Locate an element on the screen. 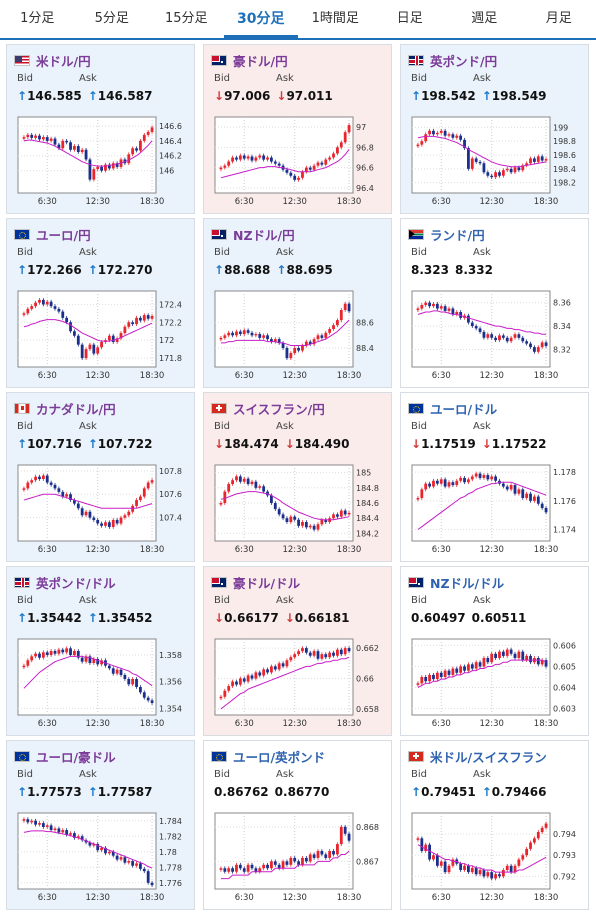  currency-pair-link: 豪ドル/ドル is located at coordinates (267, 583).